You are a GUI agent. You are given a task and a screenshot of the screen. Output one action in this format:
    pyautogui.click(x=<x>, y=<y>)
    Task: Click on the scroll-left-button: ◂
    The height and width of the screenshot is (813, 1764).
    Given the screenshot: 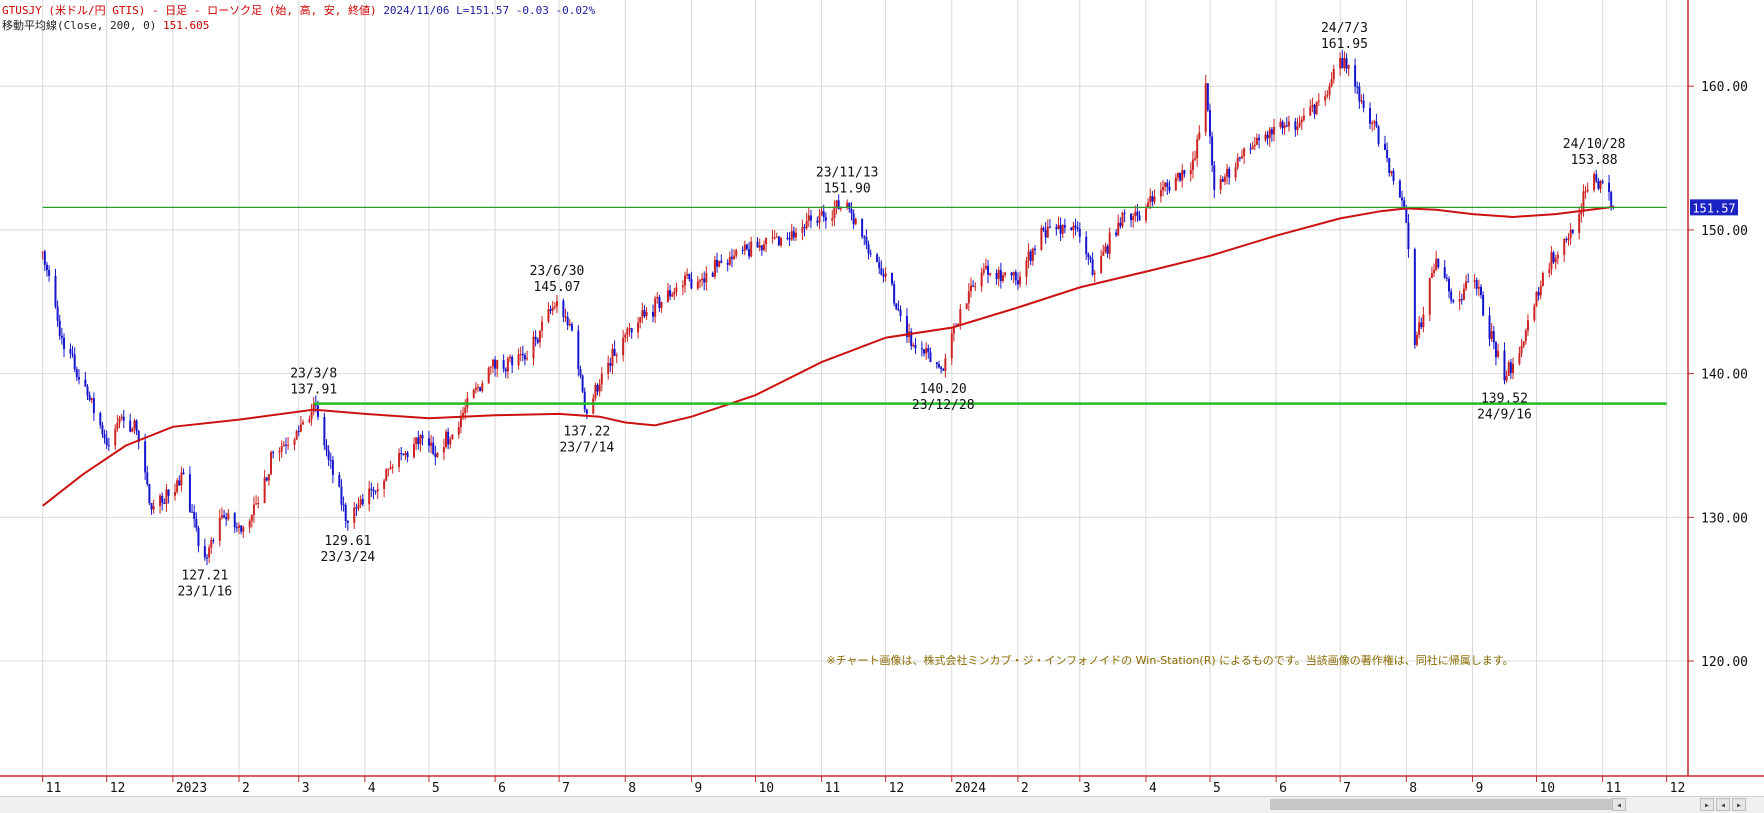 What is the action you would take?
    pyautogui.click(x=1619, y=804)
    